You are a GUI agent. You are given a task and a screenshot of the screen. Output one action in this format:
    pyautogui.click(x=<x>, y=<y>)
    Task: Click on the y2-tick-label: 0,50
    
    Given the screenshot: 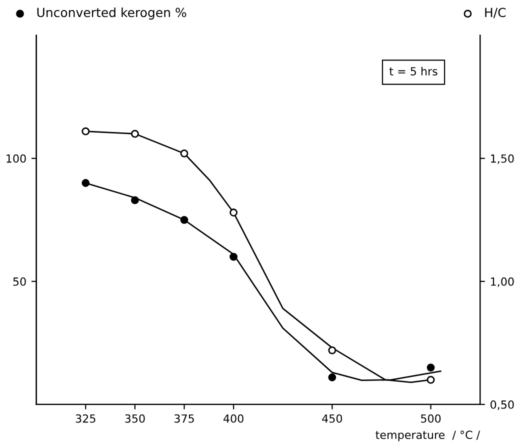 What is the action you would take?
    pyautogui.click(x=502, y=405)
    